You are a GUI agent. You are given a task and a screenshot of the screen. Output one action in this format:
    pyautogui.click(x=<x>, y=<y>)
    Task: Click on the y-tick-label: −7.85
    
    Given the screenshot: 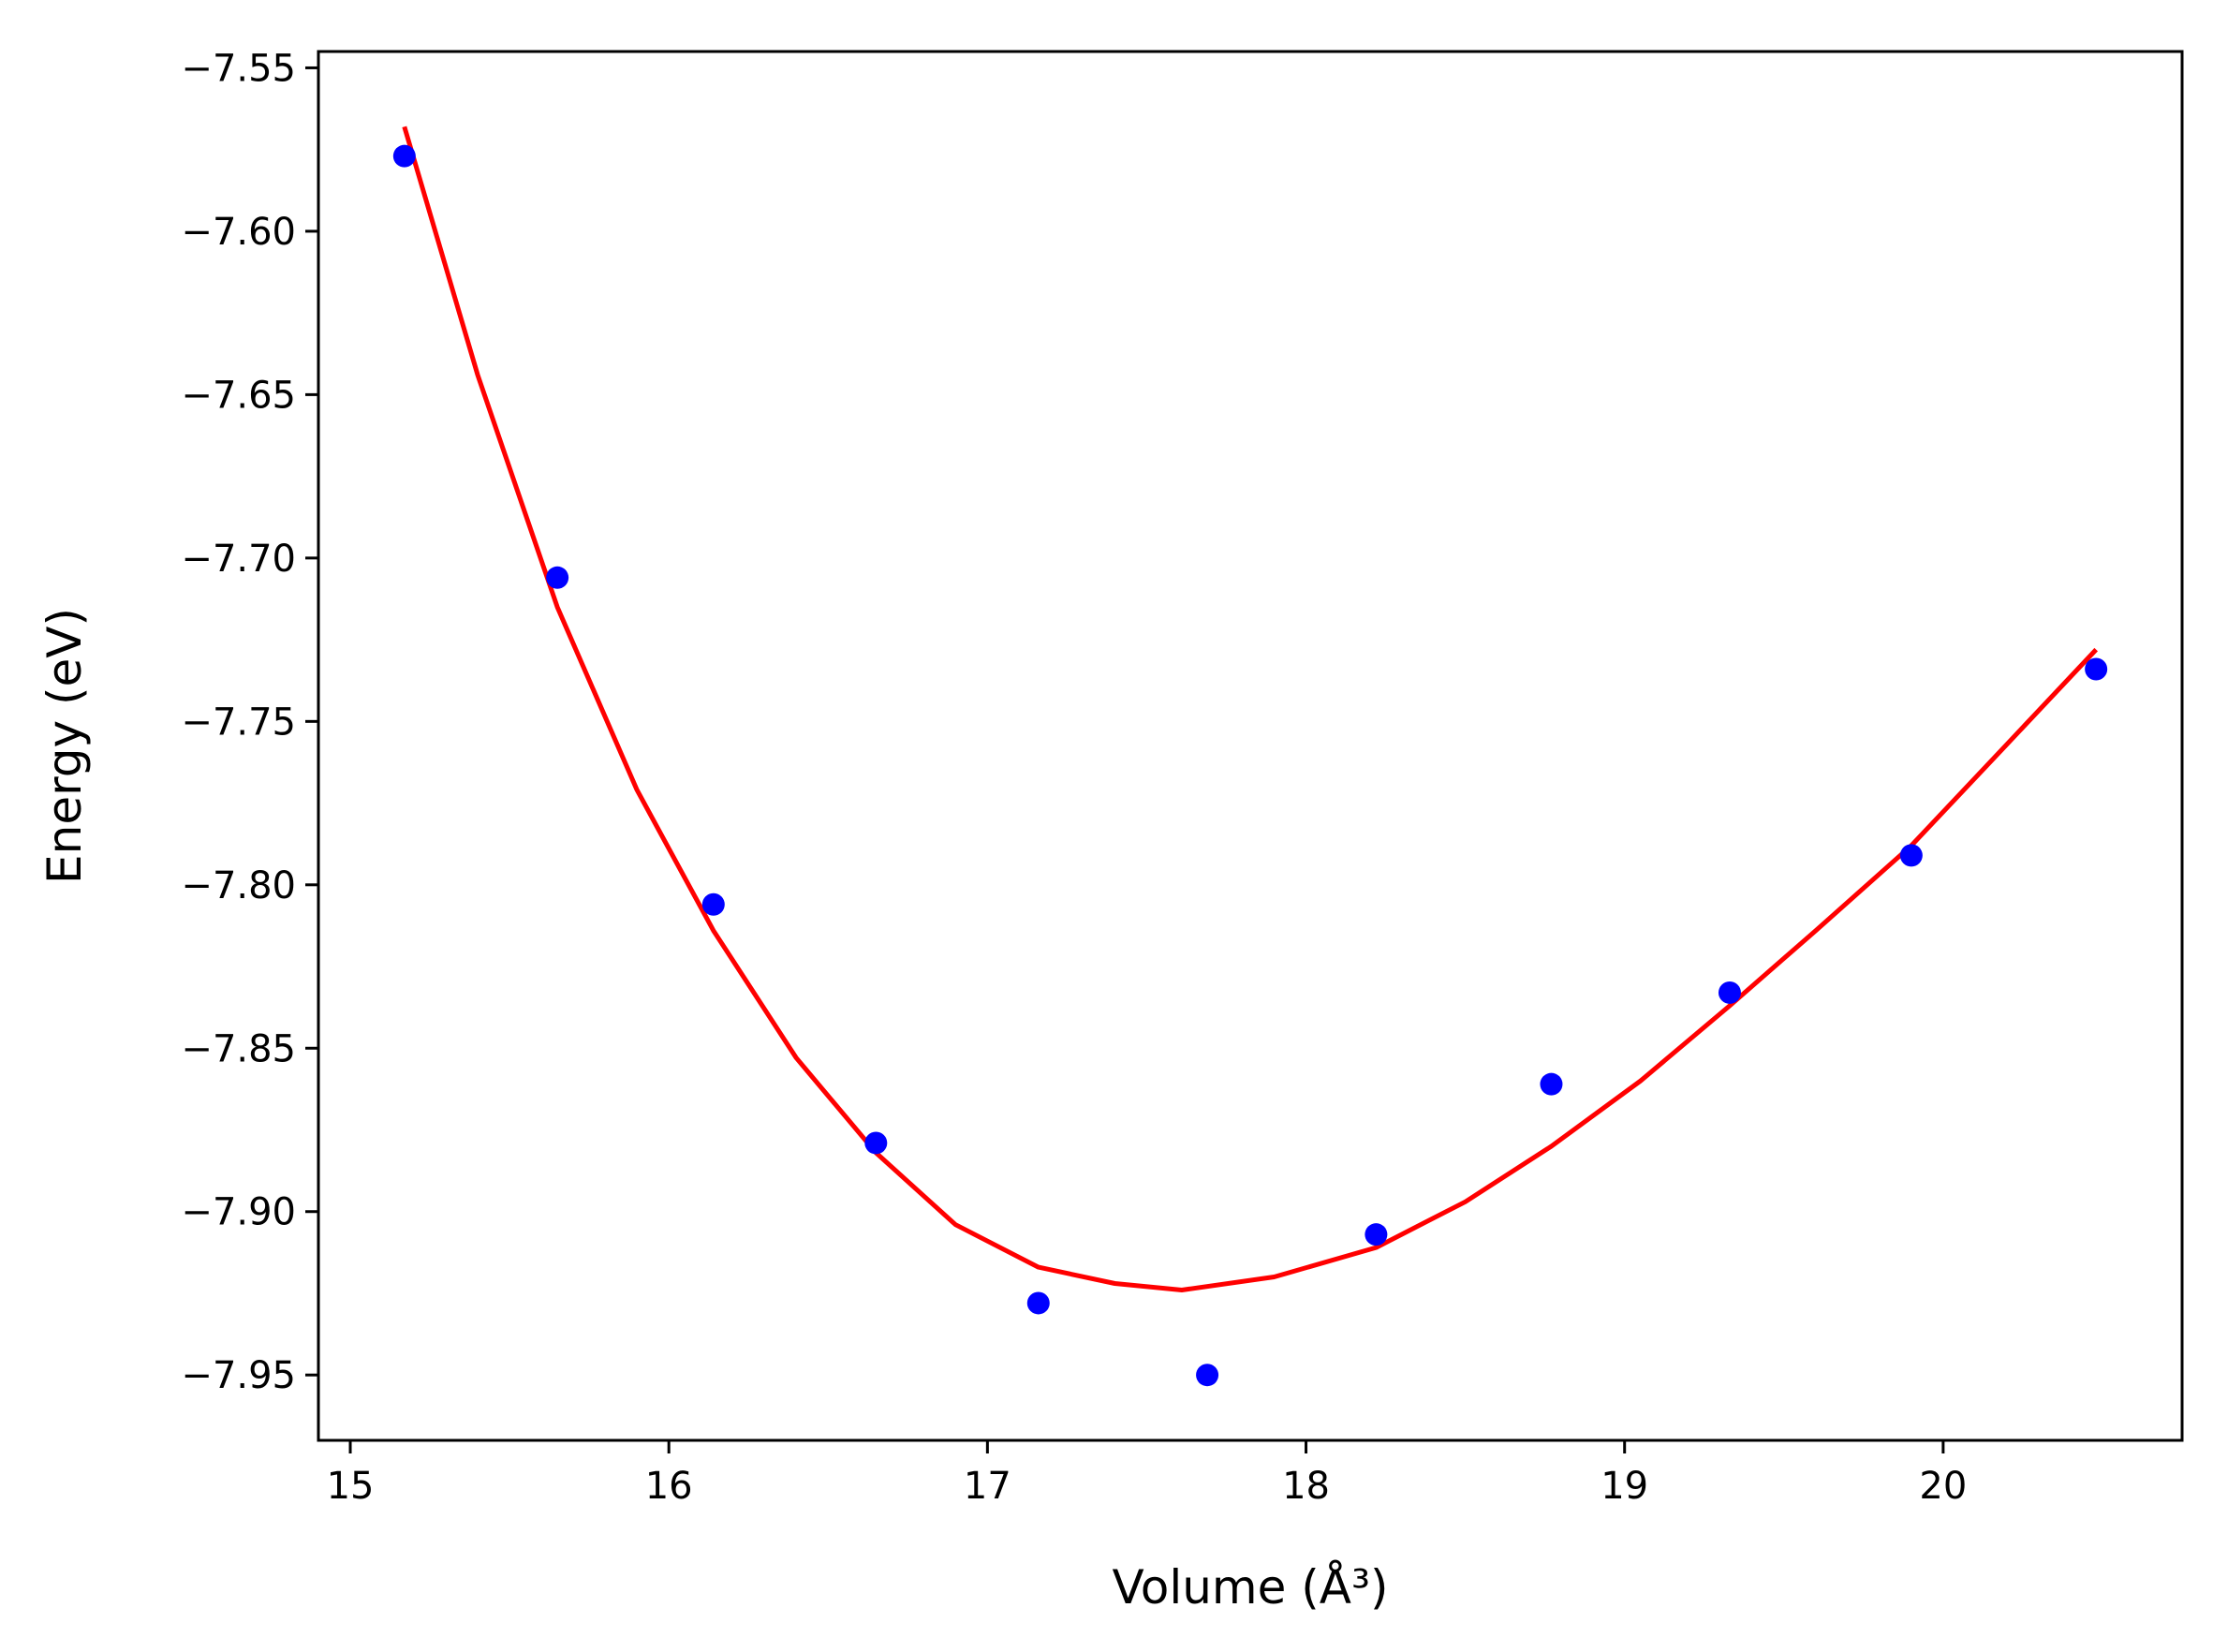 What is the action you would take?
    pyautogui.click(x=238, y=1048)
    